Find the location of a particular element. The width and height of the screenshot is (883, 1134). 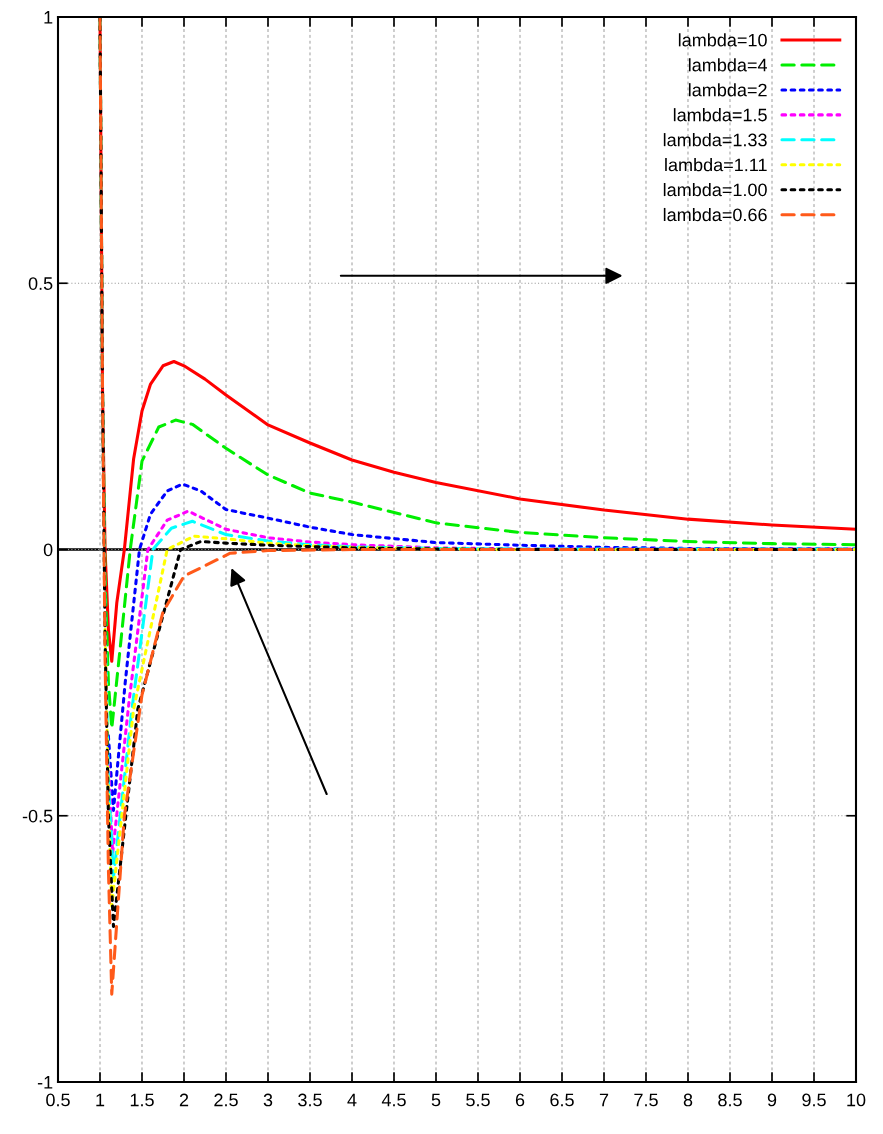

x-tick-label: 7 is located at coordinates (604, 1100).